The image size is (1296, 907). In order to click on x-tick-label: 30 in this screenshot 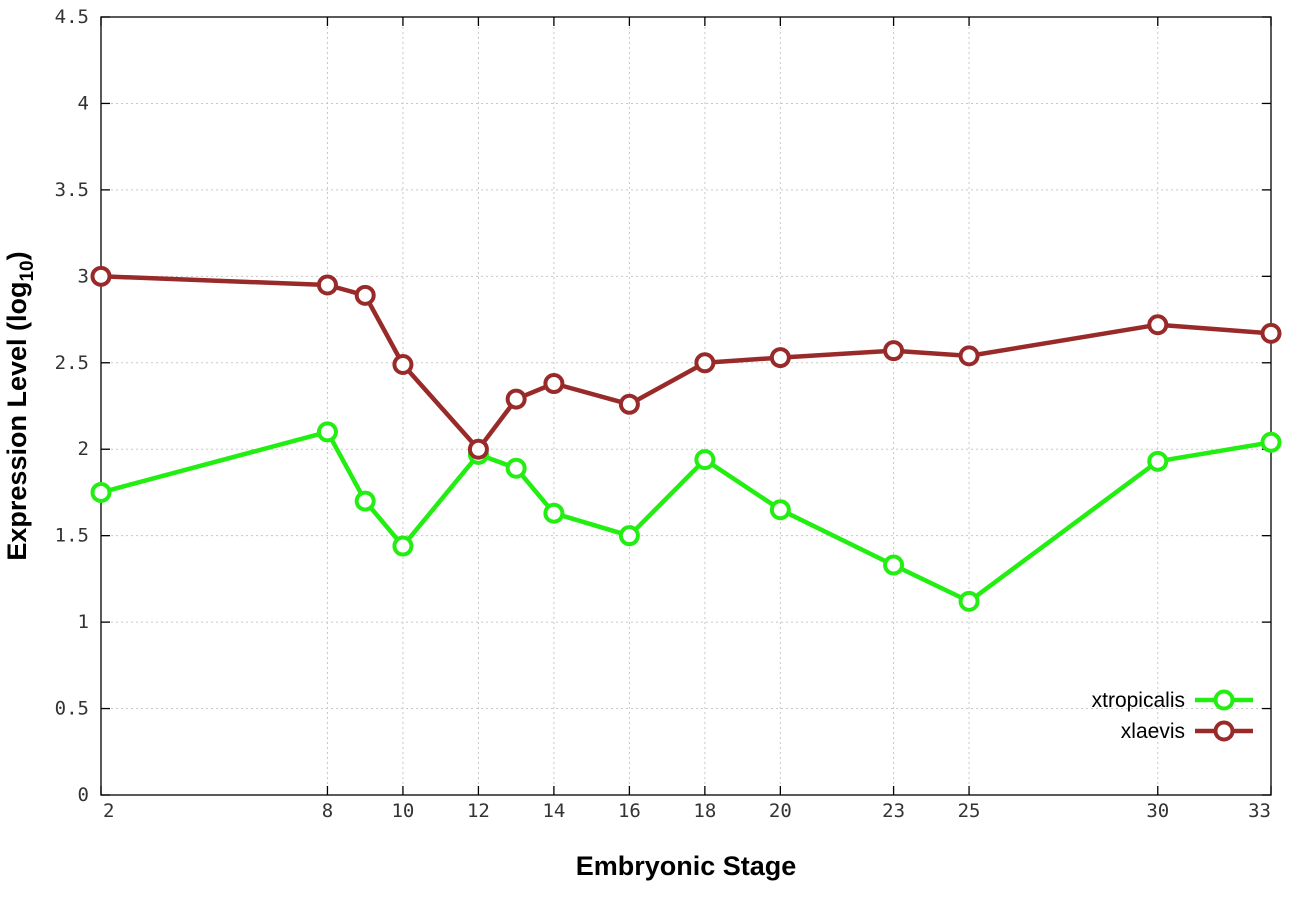, I will do `click(1157, 811)`.